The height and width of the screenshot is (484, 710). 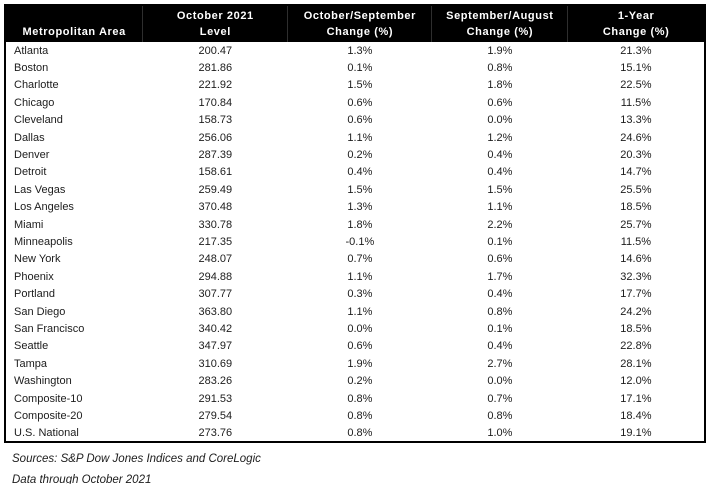 I want to click on one-year-change-cell: 25.7%, so click(x=636, y=224).